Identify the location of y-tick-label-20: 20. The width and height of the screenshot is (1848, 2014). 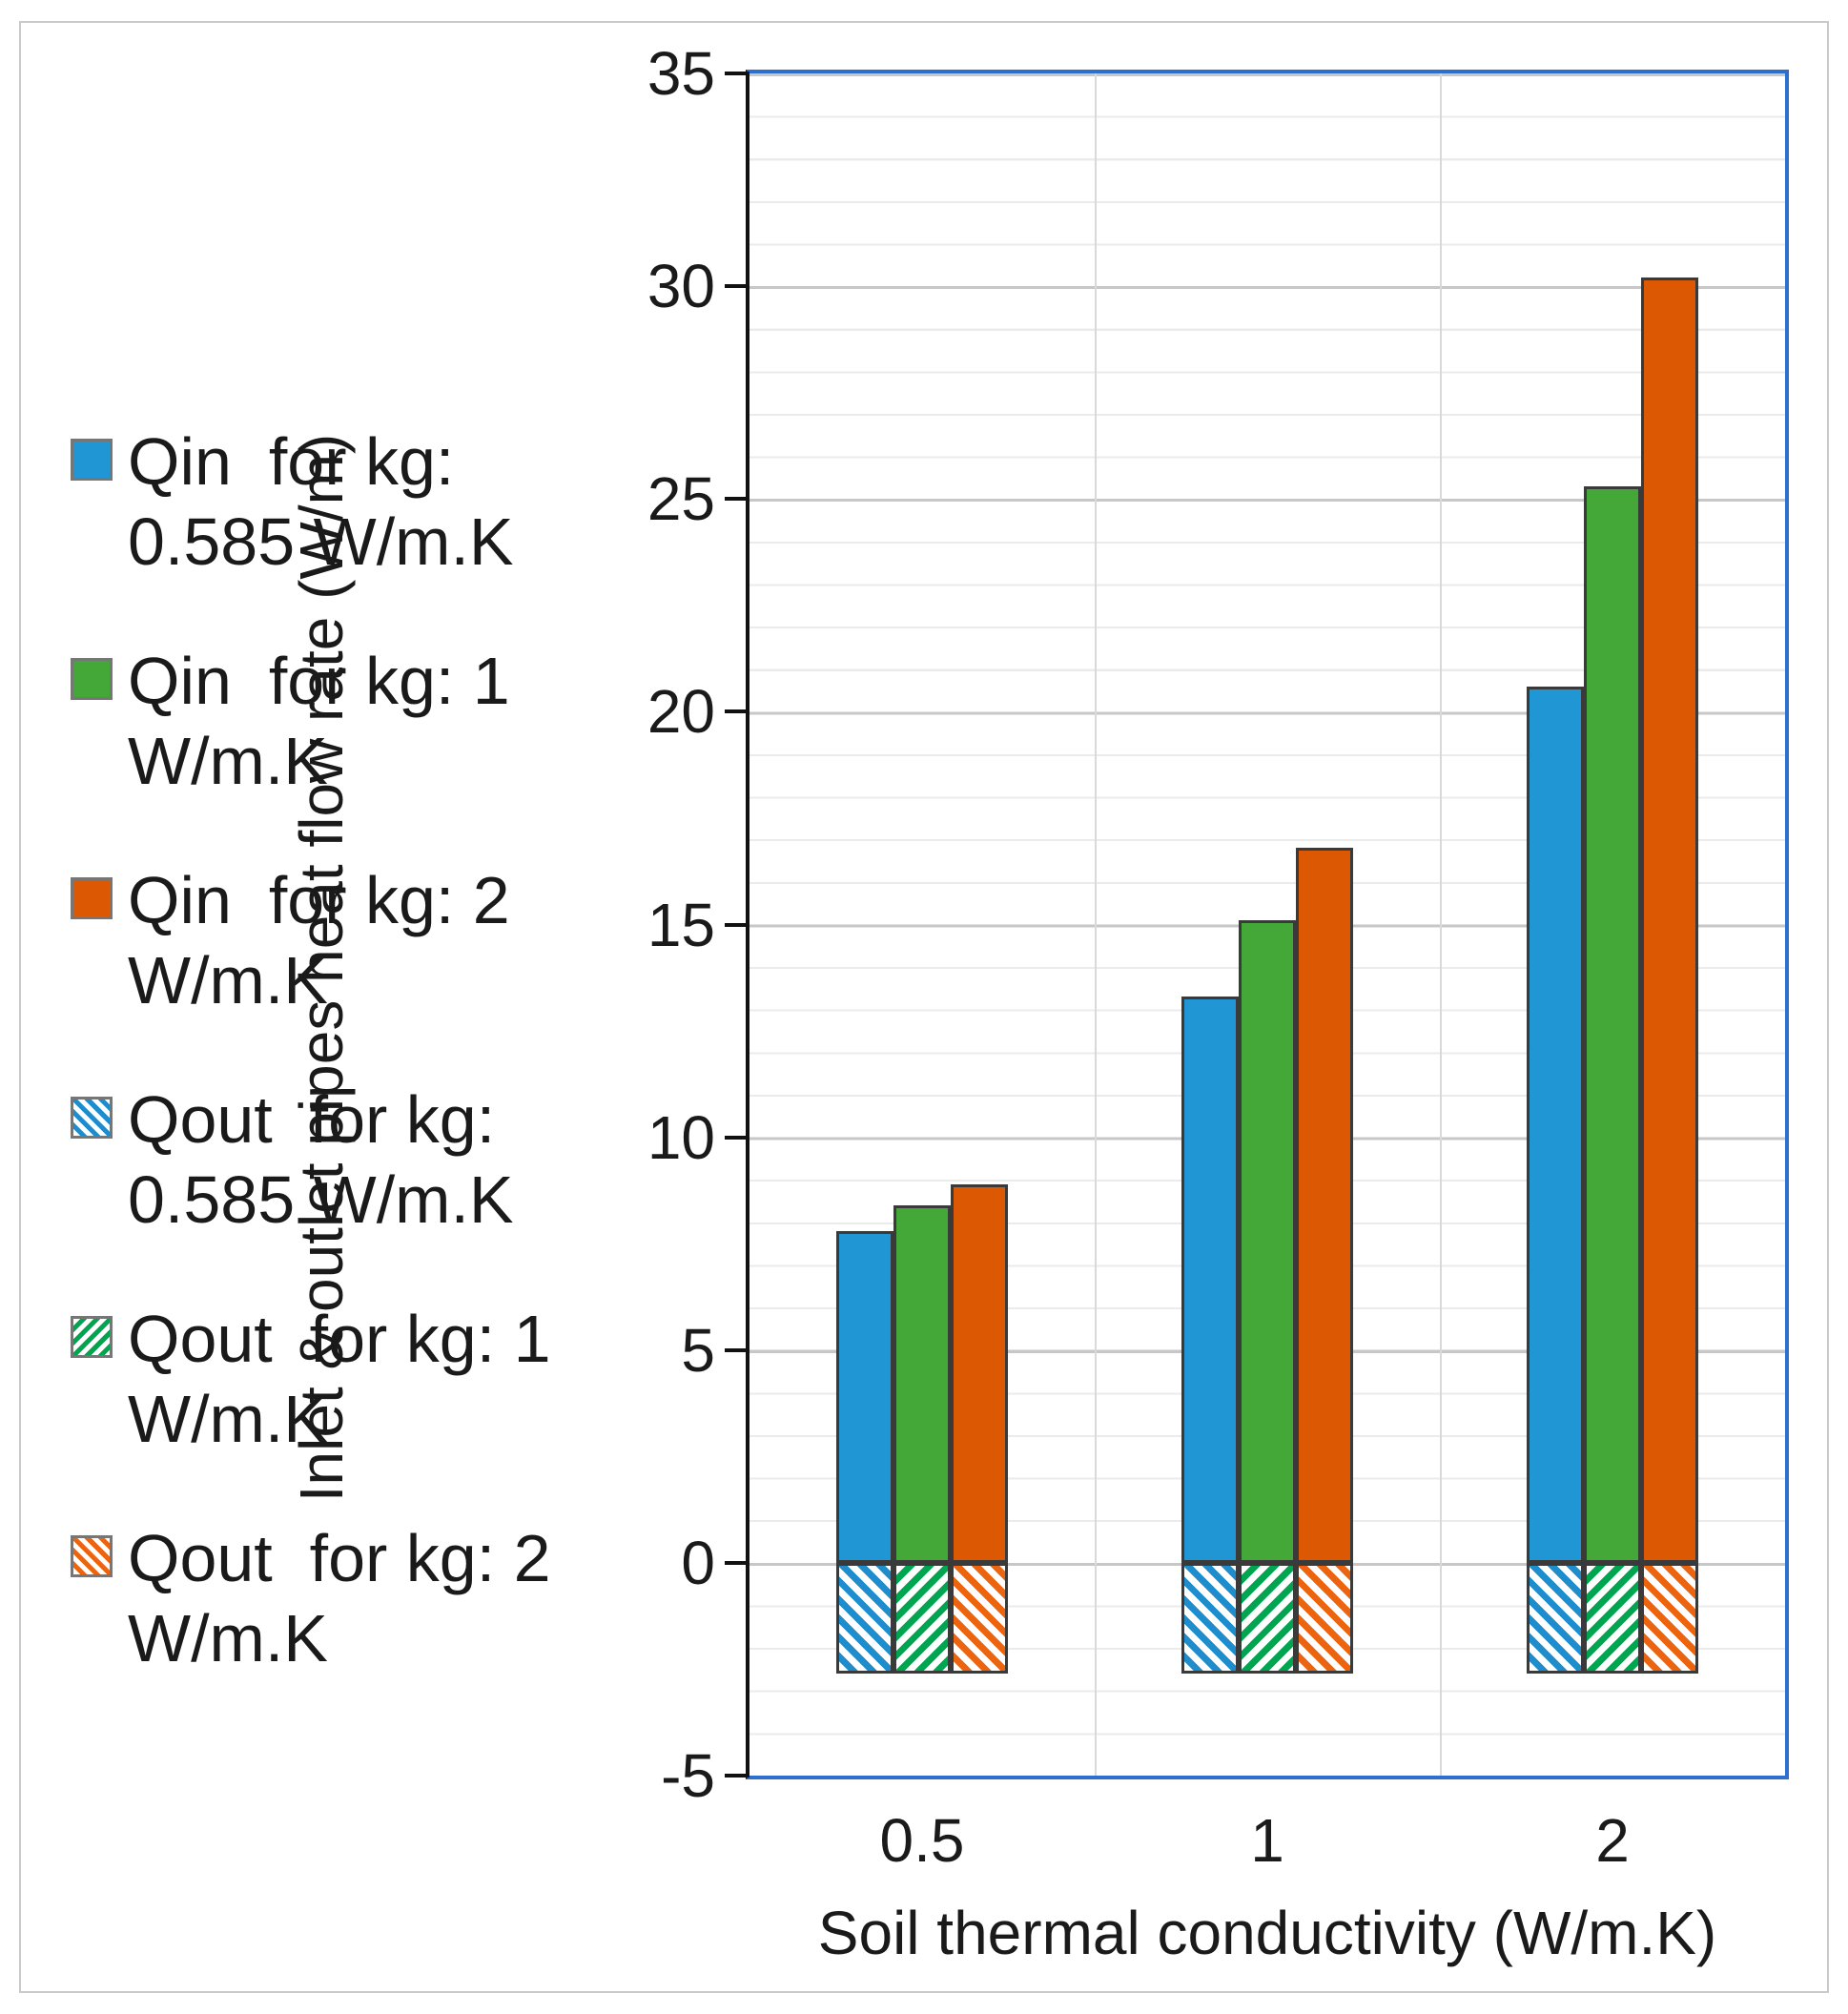
(681, 712).